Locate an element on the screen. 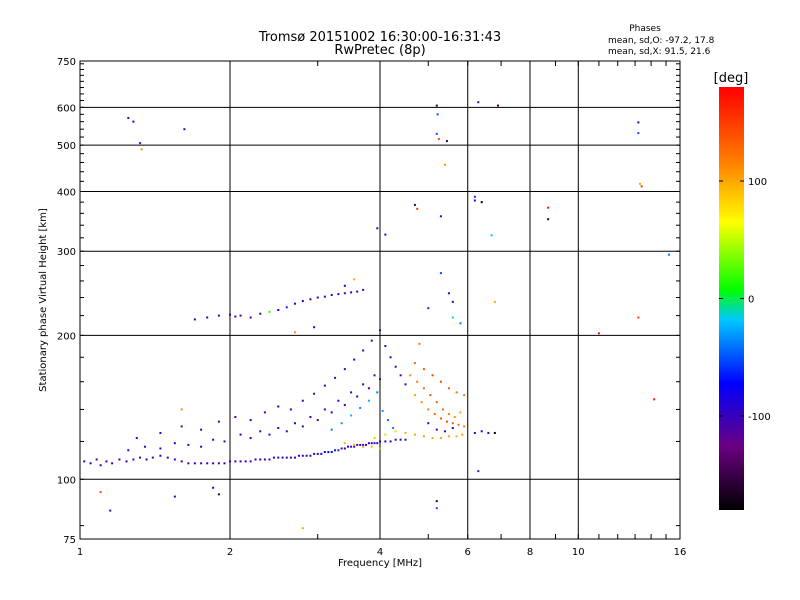  chart-title-line1: Tromsø 20151002 16:30:00-16:31:43 is located at coordinates (379, 37).